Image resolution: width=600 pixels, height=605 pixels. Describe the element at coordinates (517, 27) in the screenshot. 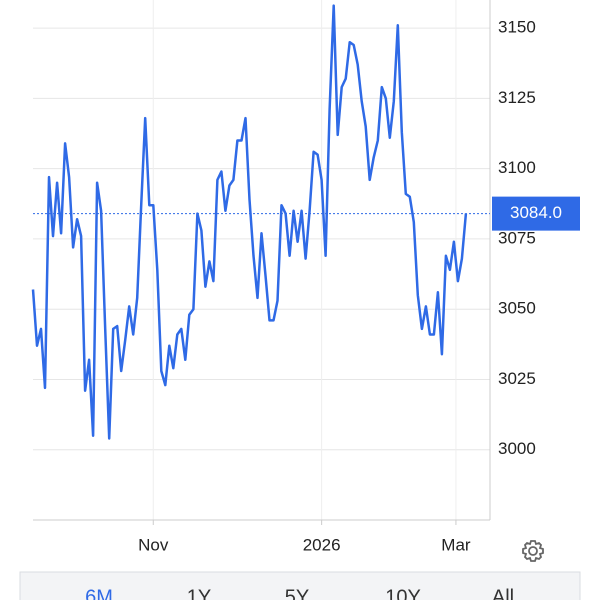

I see `y-tick-label: 3150` at that location.